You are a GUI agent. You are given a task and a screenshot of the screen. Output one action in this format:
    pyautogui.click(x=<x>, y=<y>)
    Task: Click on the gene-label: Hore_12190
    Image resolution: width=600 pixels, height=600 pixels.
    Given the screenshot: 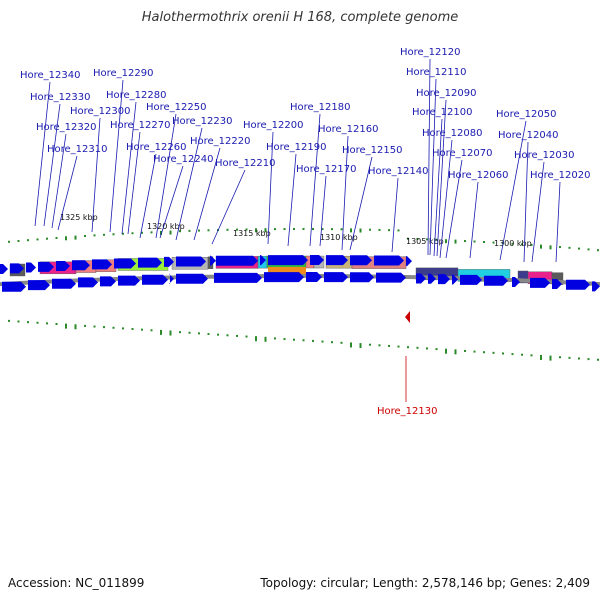 What is the action you would take?
    pyautogui.click(x=296, y=147)
    